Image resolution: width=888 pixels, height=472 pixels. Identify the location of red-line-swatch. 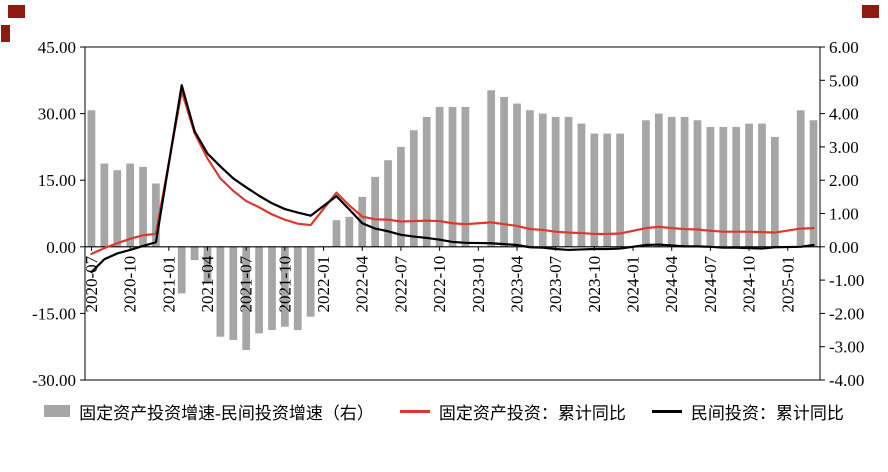
(414, 411).